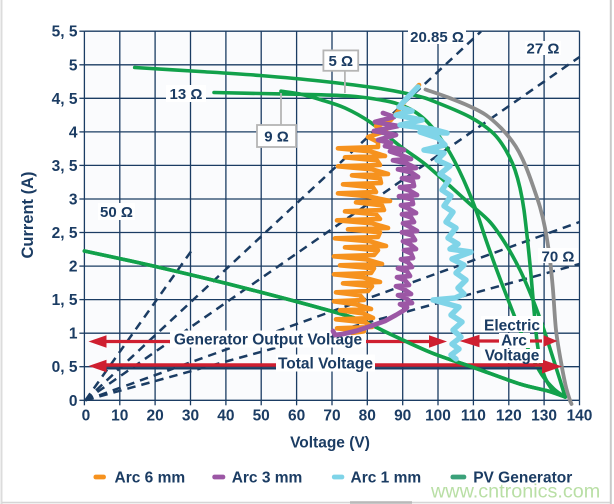 This screenshot has height=504, width=614. I want to click on svg-text: 0, 5, so click(65, 367).